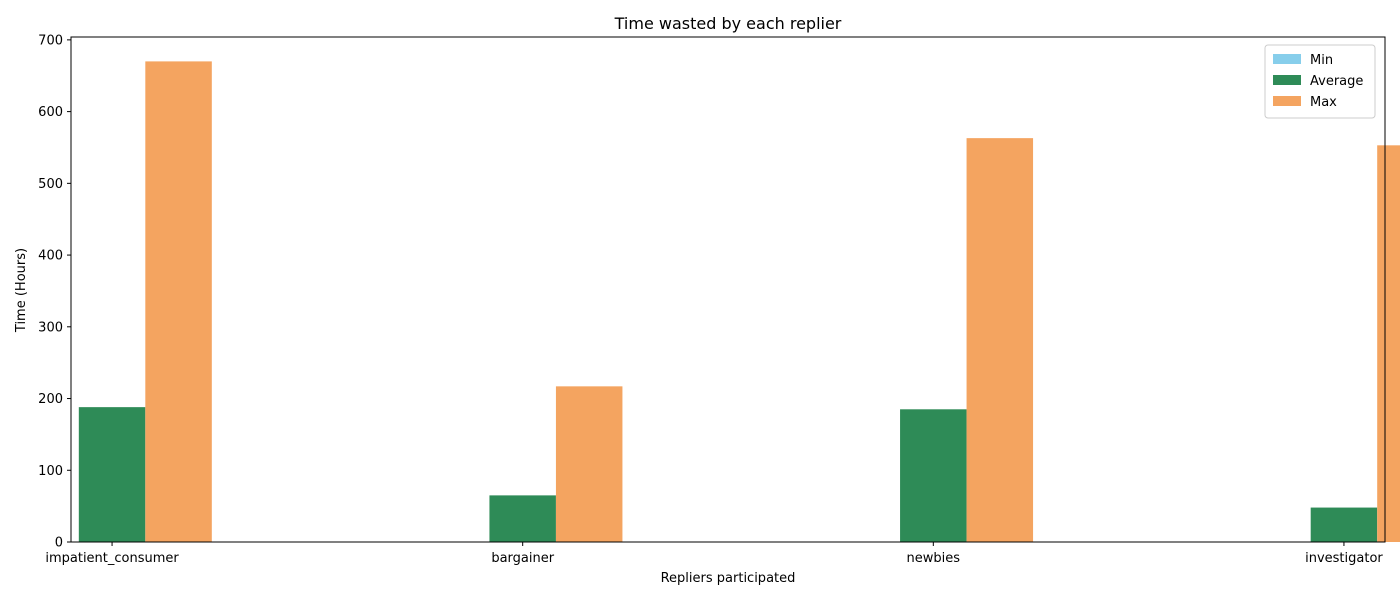 The image size is (1400, 604). What do you see at coordinates (1287, 59) in the screenshot?
I see `legend-swatch-min` at bounding box center [1287, 59].